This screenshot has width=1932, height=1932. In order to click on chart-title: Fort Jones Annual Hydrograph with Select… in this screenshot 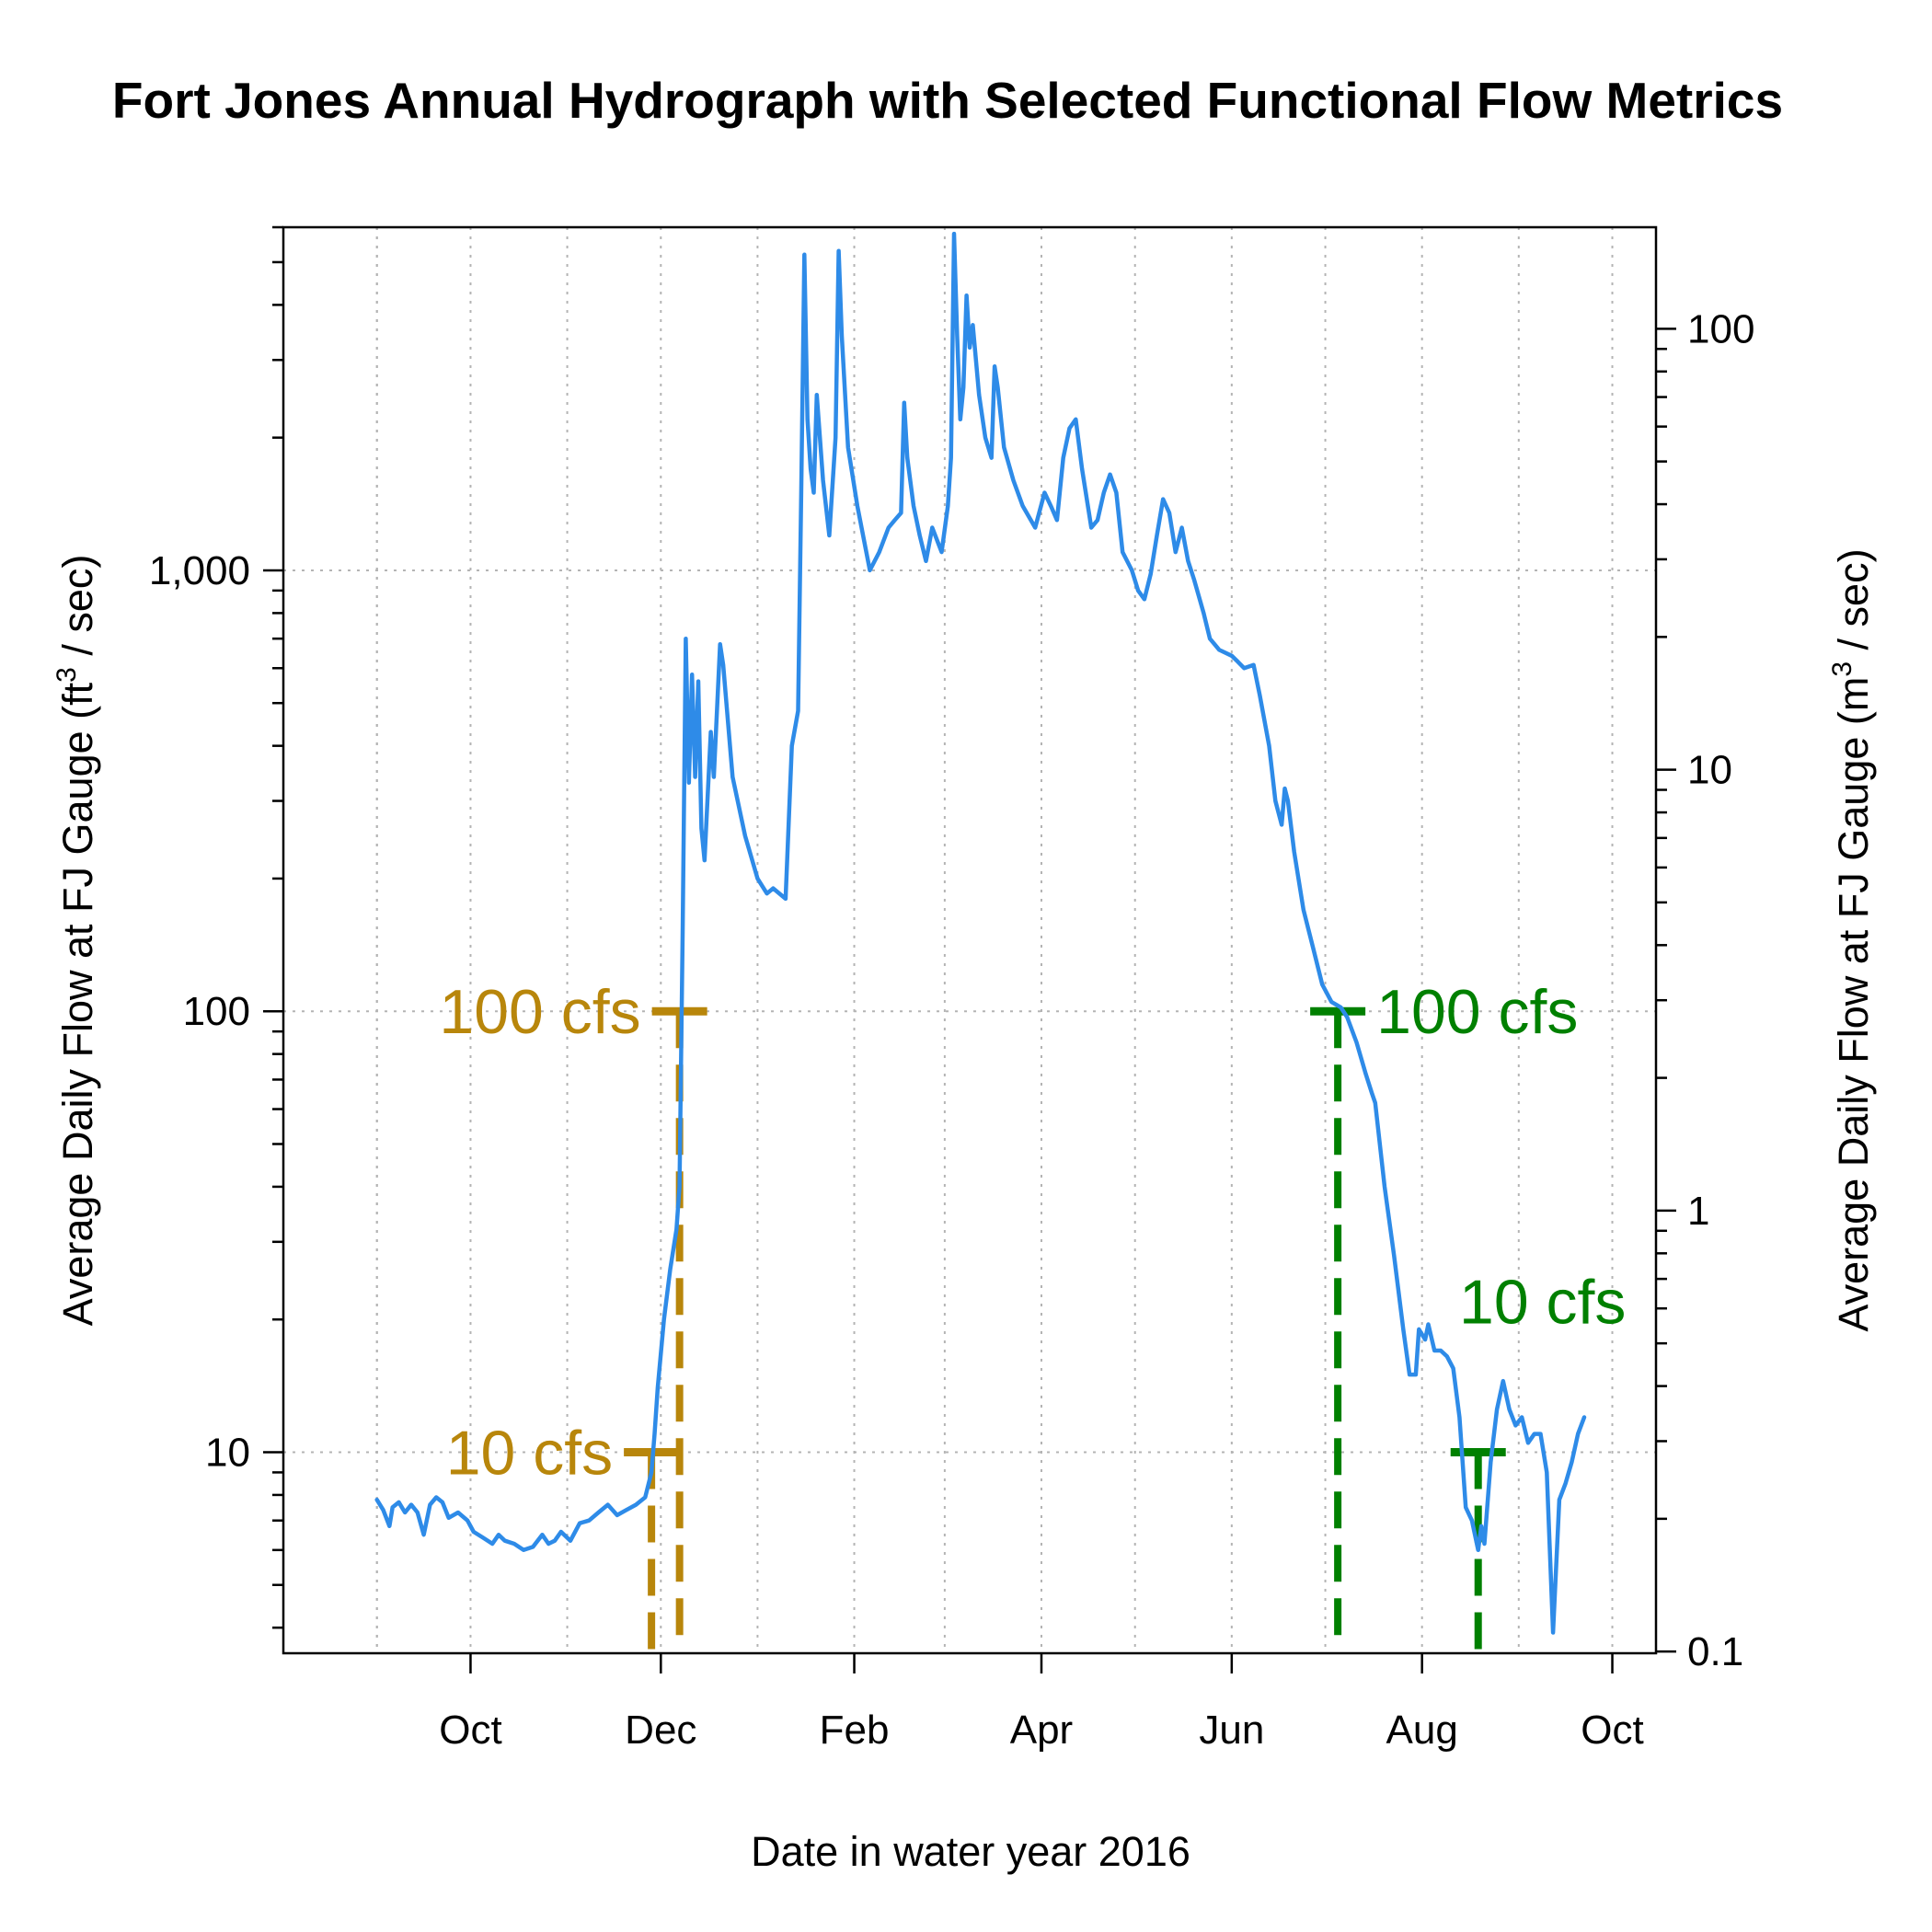, I will do `click(947, 100)`.